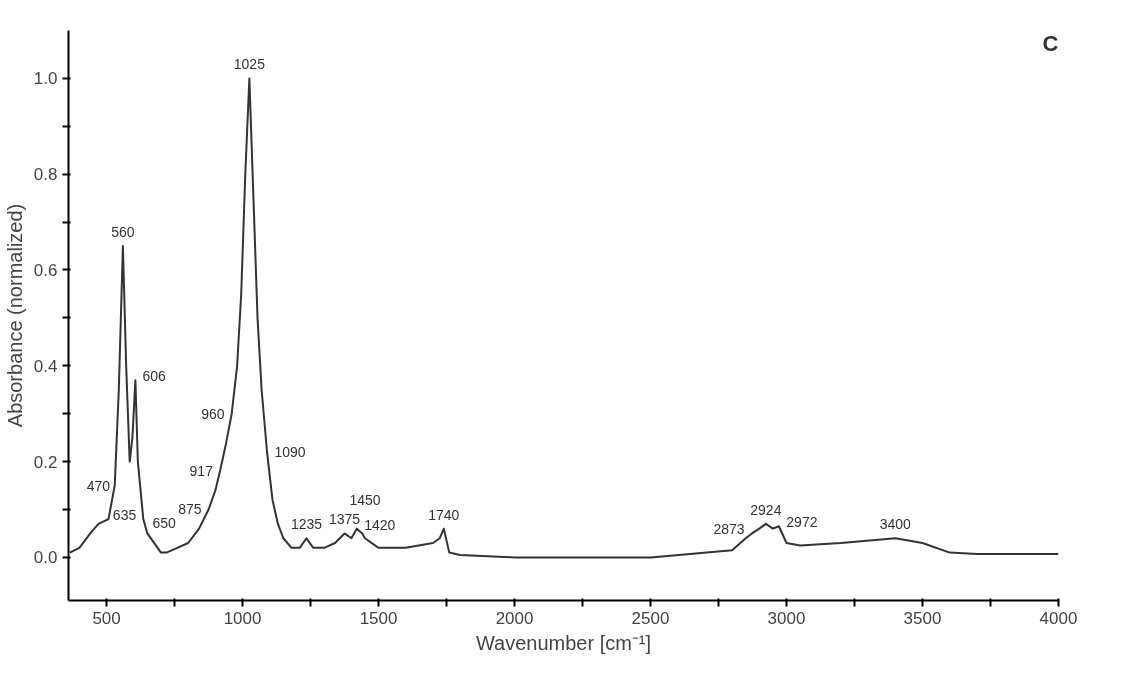 This screenshot has width=1147, height=699. I want to click on annotation: 875, so click(190, 509).